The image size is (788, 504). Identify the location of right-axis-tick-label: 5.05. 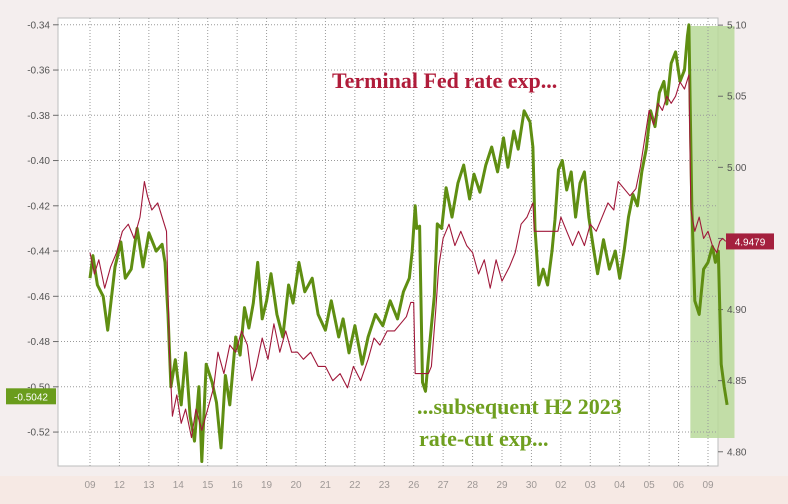
(737, 97).